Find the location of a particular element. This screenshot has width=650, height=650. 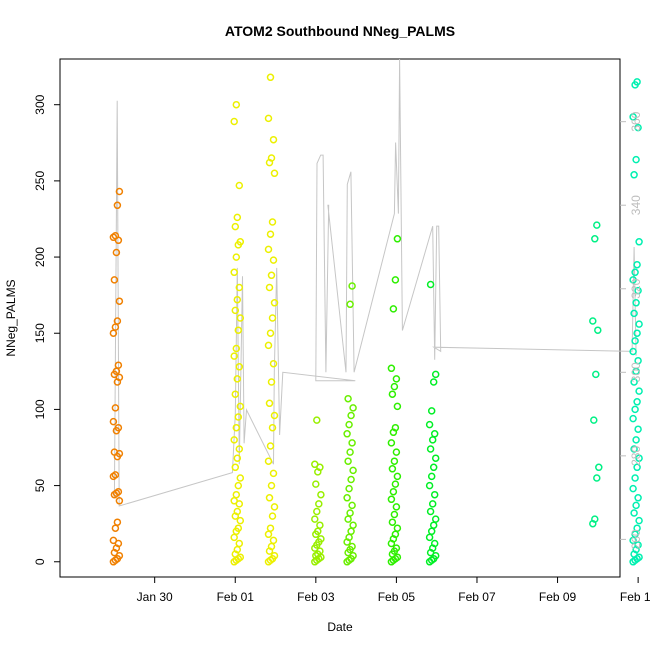

y-axis-right: 260 280 300 320 340 360 is located at coordinates (631, 330).